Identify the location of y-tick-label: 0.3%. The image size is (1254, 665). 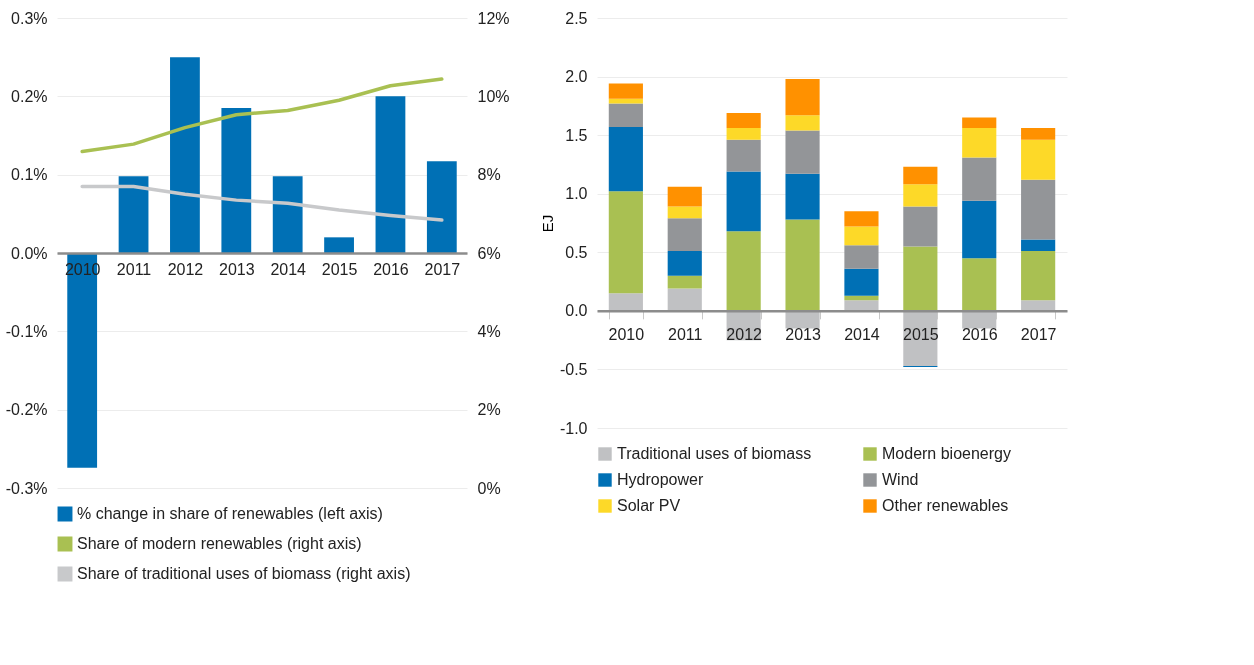
(29, 18).